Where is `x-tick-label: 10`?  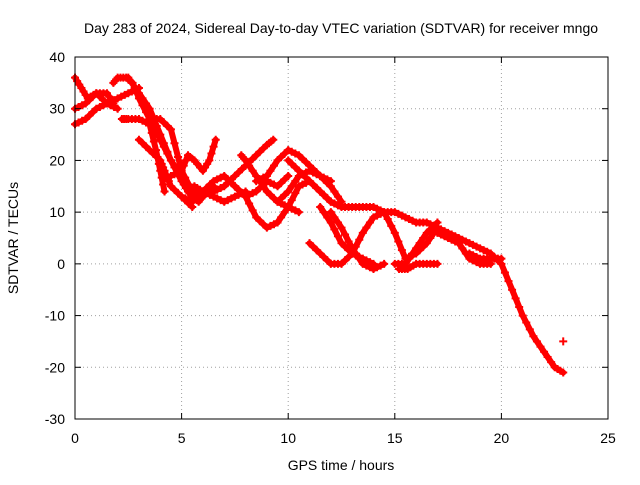
x-tick-label: 10 is located at coordinates (288, 438).